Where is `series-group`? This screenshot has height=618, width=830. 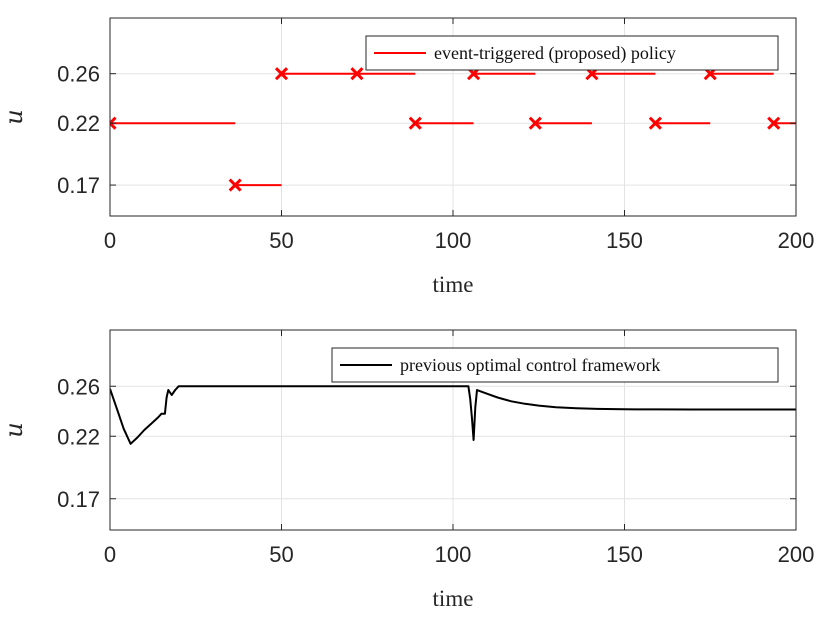 series-group is located at coordinates (453, 415).